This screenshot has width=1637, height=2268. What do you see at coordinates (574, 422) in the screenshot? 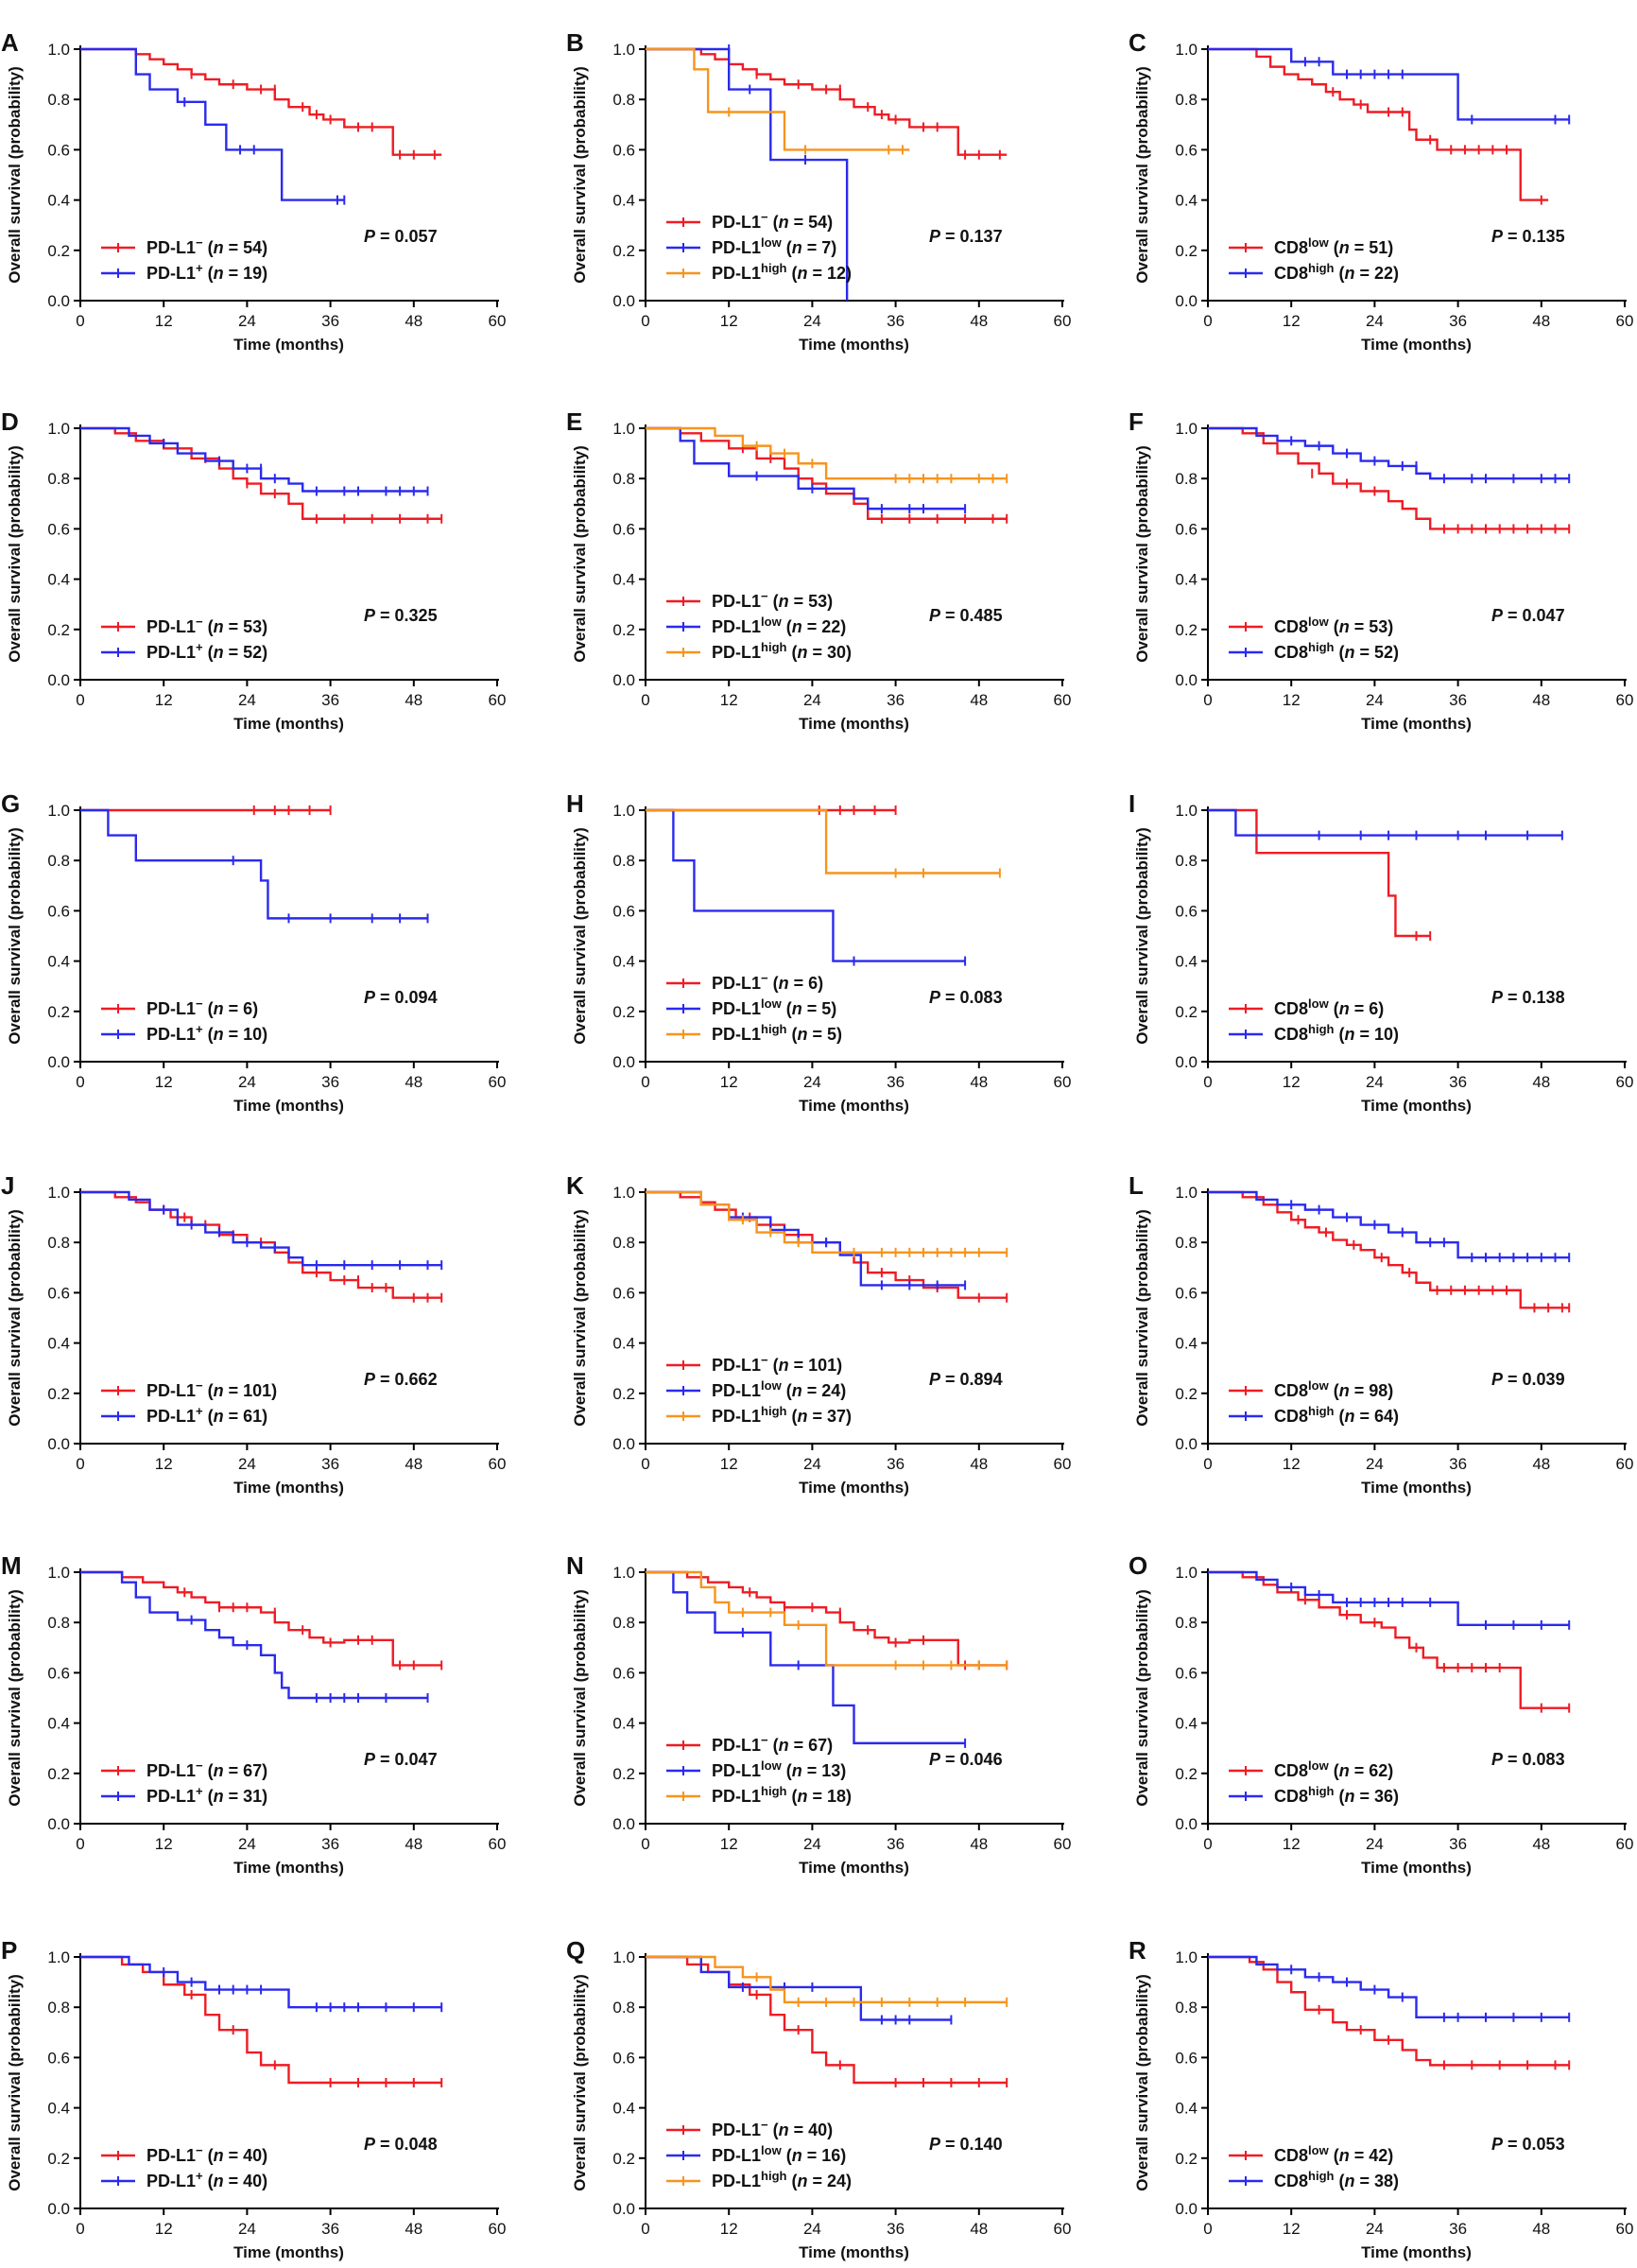
I see `panel-letter: E` at bounding box center [574, 422].